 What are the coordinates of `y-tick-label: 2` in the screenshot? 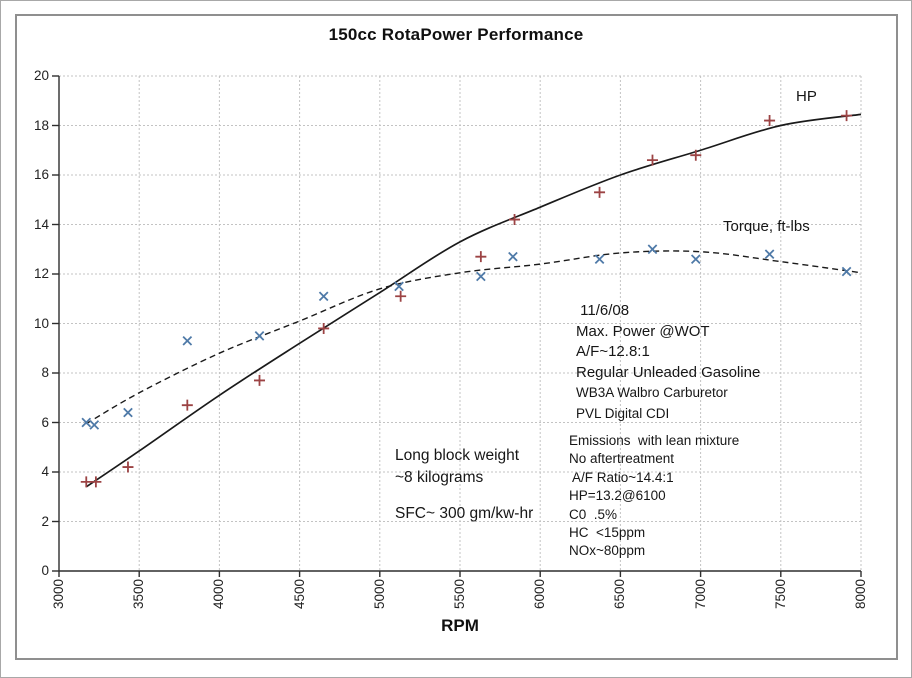 It's located at (45, 521).